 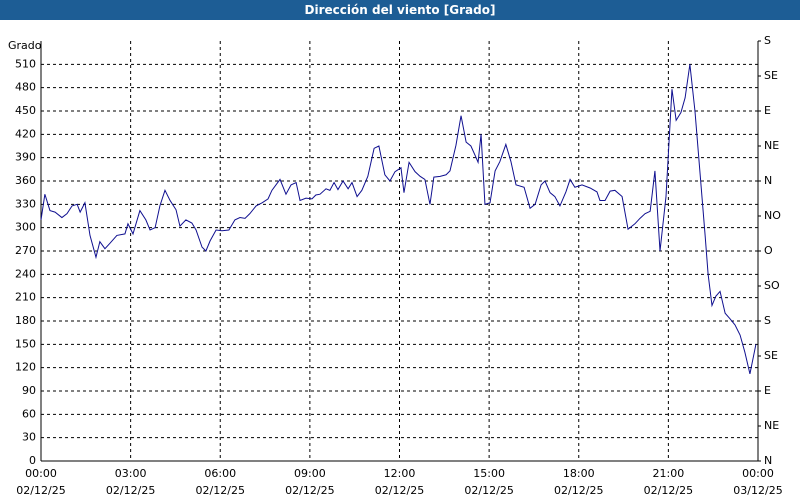 What do you see at coordinates (25, 367) in the screenshot?
I see `y-tick-label: 120` at bounding box center [25, 367].